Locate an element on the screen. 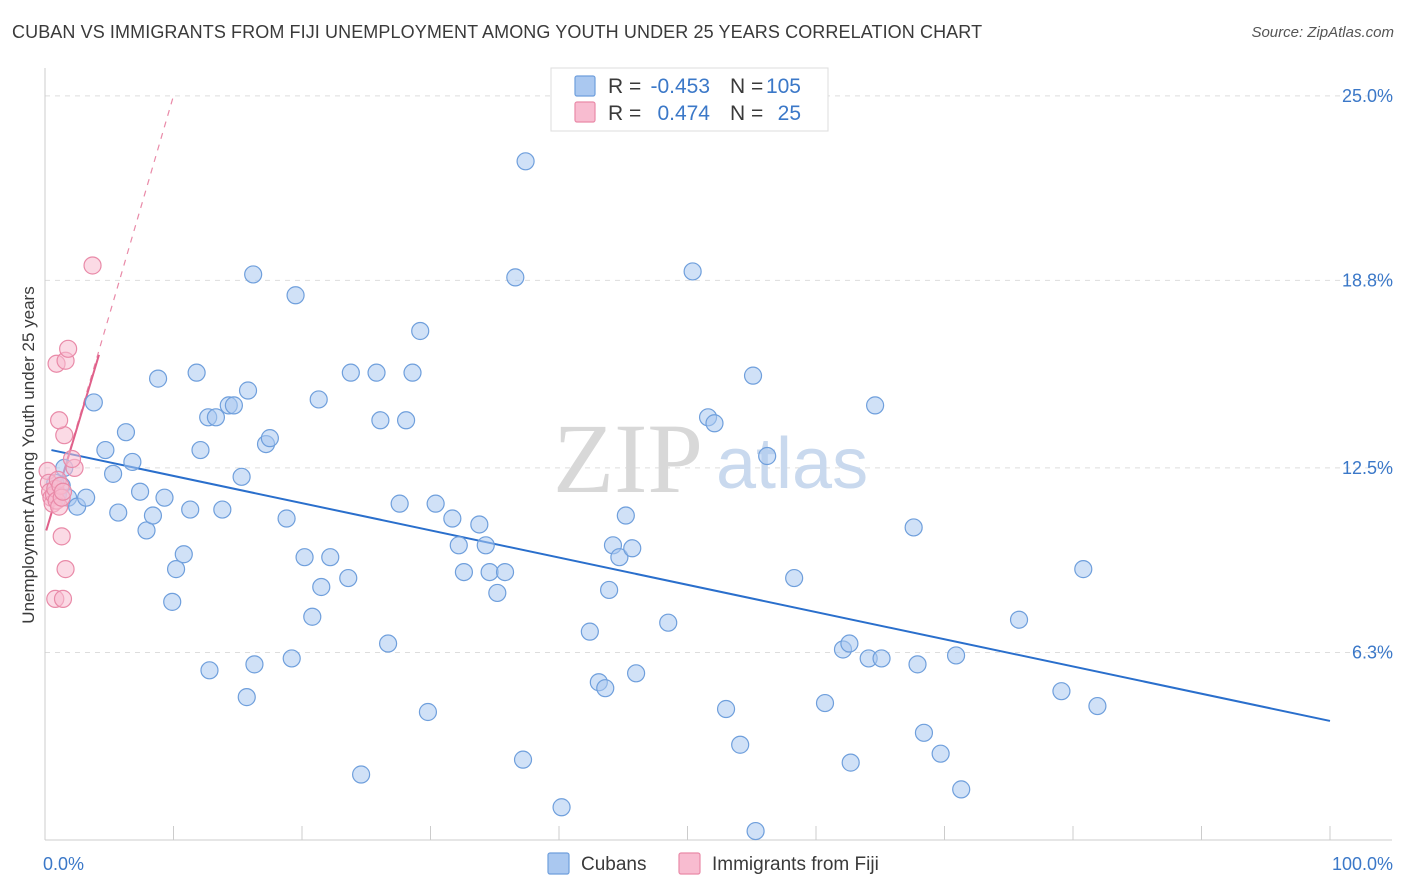 The width and height of the screenshot is (1406, 892). series-fiji-points is located at coordinates (70, 432).